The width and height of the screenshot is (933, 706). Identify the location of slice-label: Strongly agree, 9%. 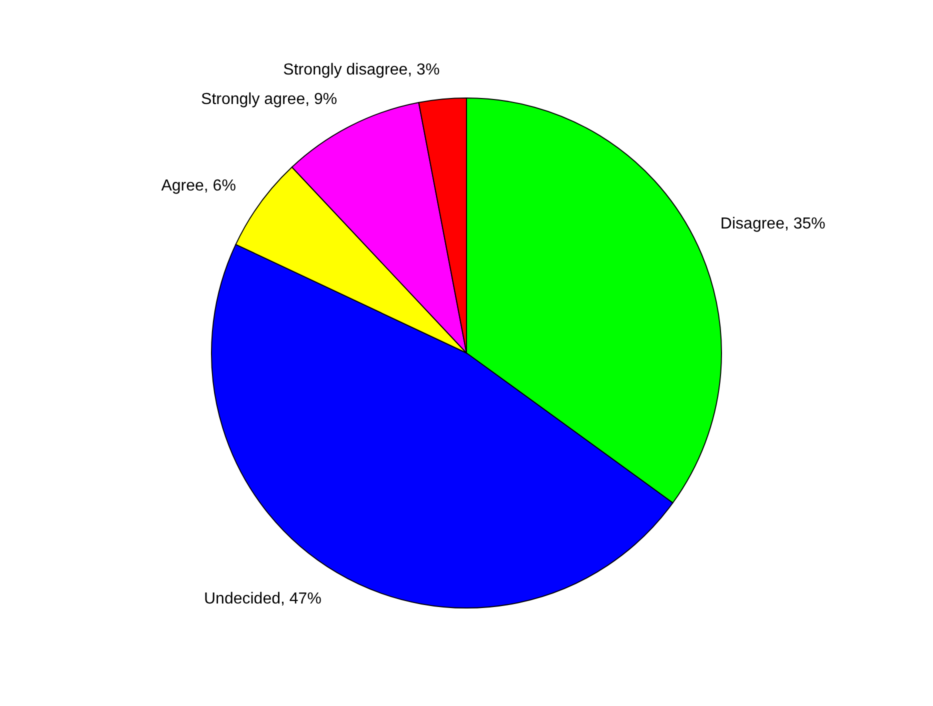
(269, 99).